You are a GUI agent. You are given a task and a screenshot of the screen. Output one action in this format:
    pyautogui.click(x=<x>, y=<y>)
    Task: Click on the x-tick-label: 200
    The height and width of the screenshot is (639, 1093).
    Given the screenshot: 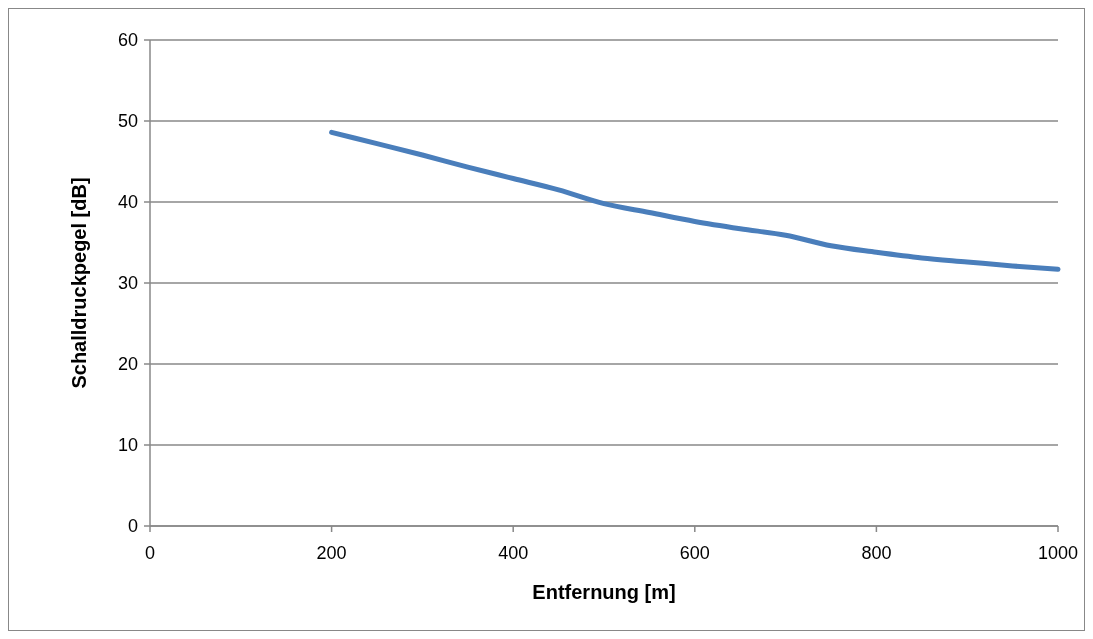 What is the action you would take?
    pyautogui.click(x=331, y=553)
    